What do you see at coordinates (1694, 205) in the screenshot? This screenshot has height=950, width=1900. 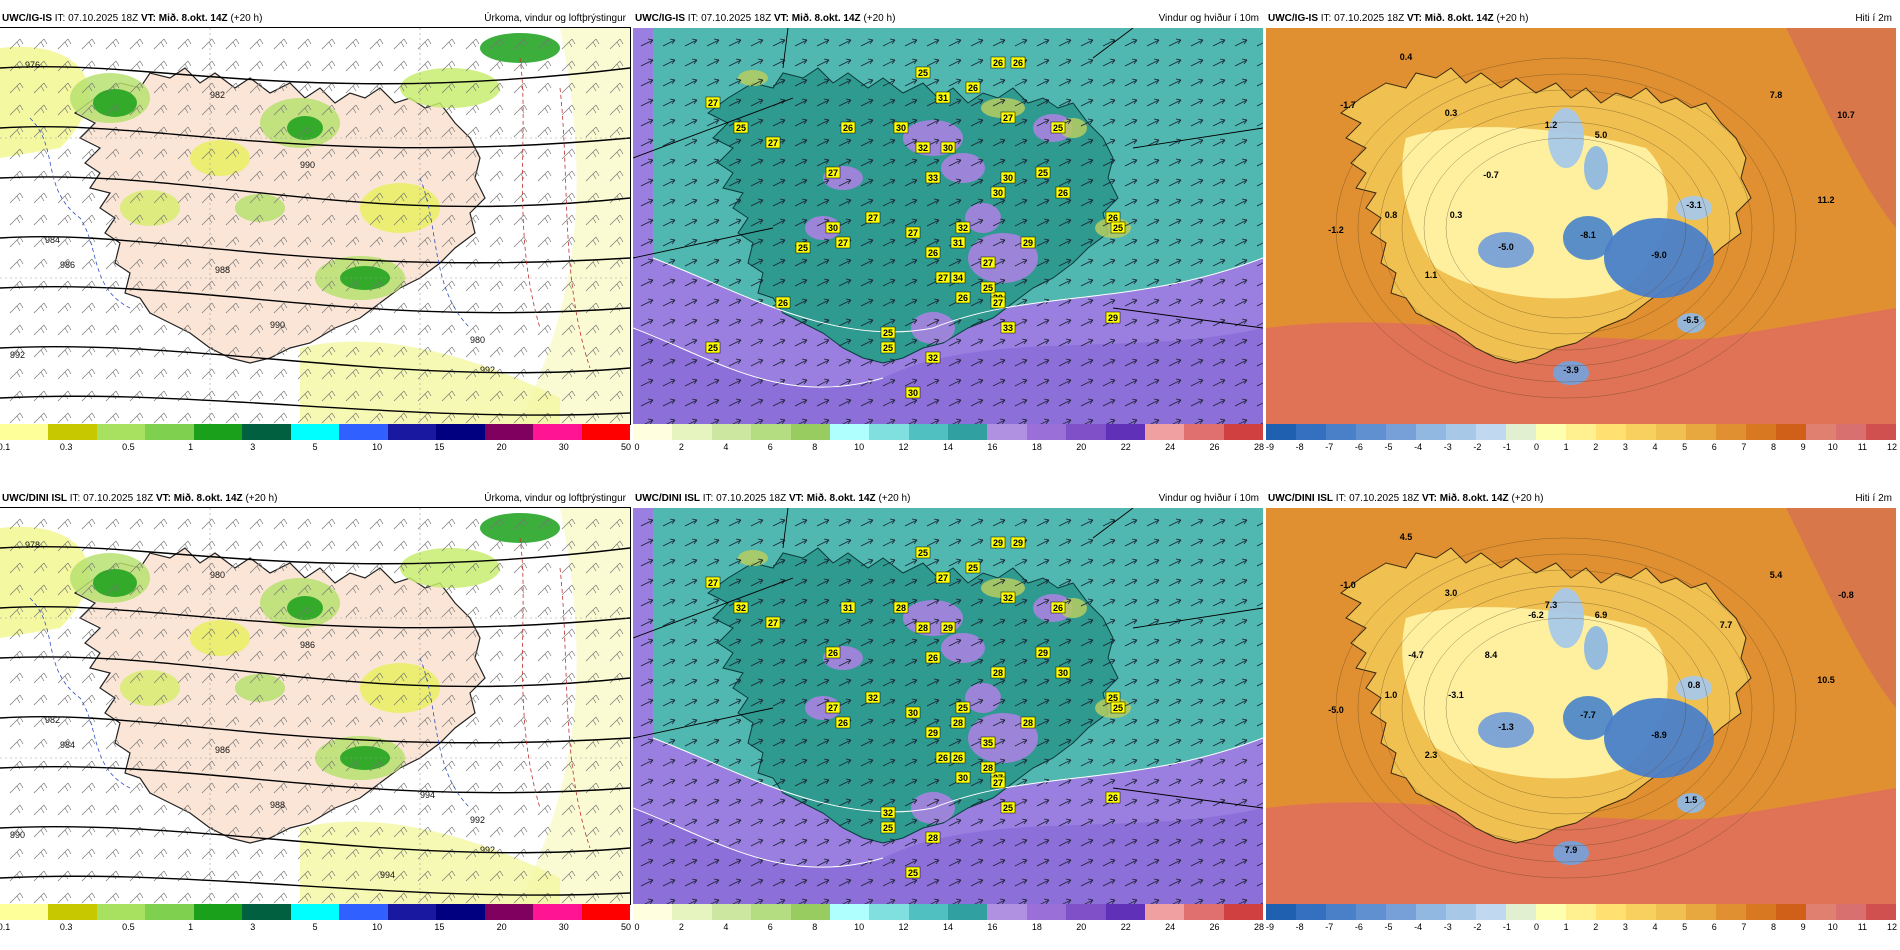 I see `temp-label: -3.1` at bounding box center [1694, 205].